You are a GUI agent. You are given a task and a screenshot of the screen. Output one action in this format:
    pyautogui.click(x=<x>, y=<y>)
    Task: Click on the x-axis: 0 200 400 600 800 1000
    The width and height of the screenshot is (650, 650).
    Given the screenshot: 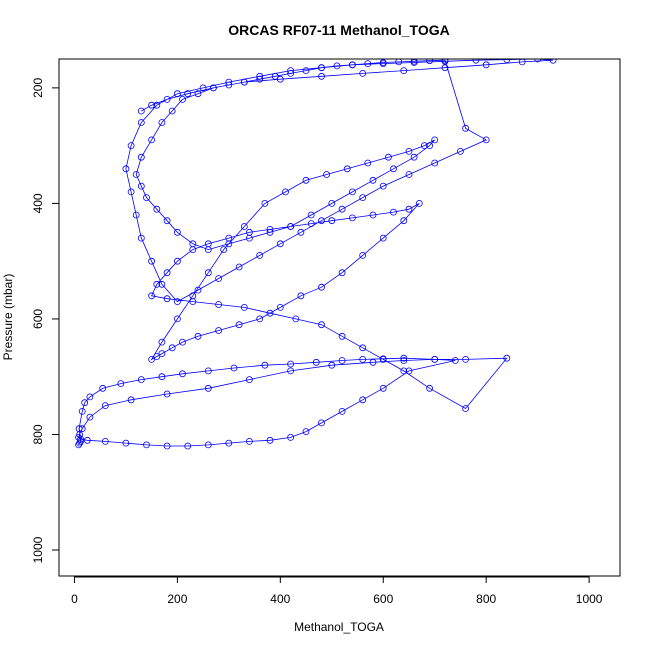 What is the action you would take?
    pyautogui.click(x=337, y=591)
    